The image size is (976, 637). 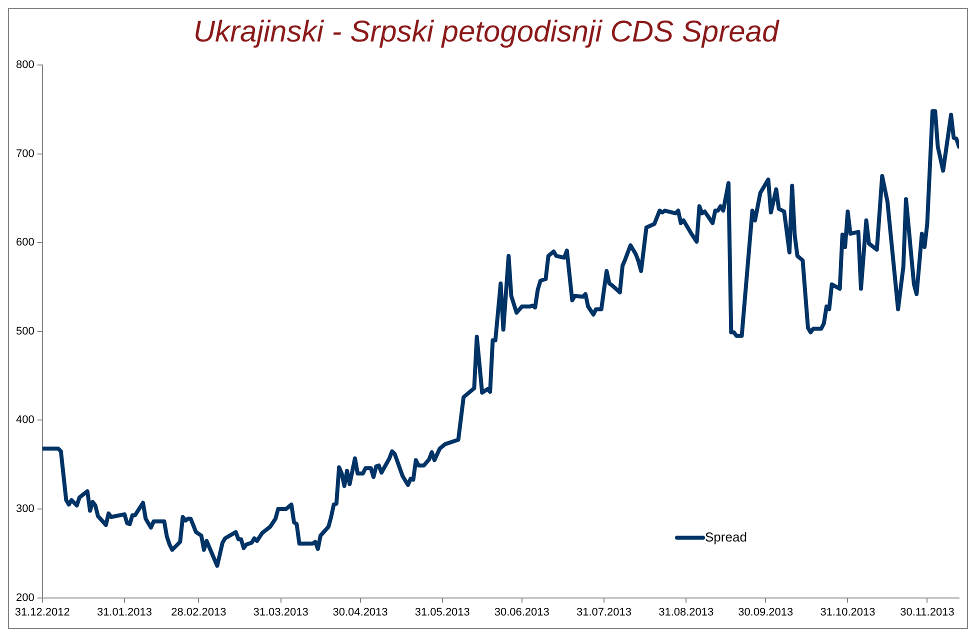 I want to click on y-tick-label: 400, so click(x=25, y=420).